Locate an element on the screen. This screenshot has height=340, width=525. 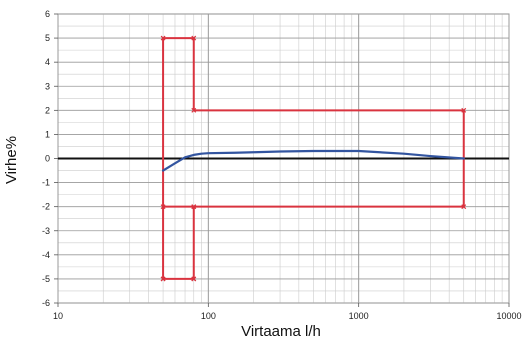
y-tick-label: 0 is located at coordinates (47, 159).